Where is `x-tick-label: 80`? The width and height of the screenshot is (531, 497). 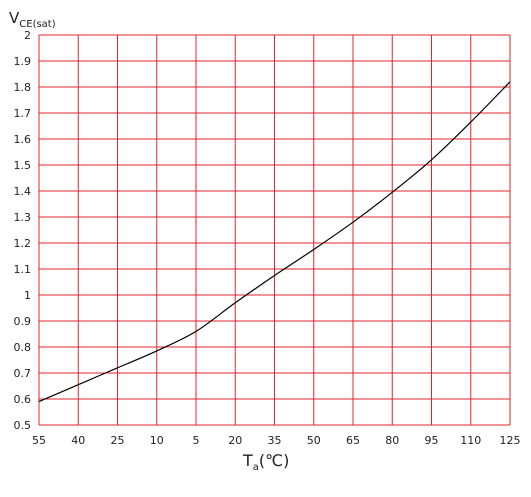
x-tick-label: 80 is located at coordinates (392, 440).